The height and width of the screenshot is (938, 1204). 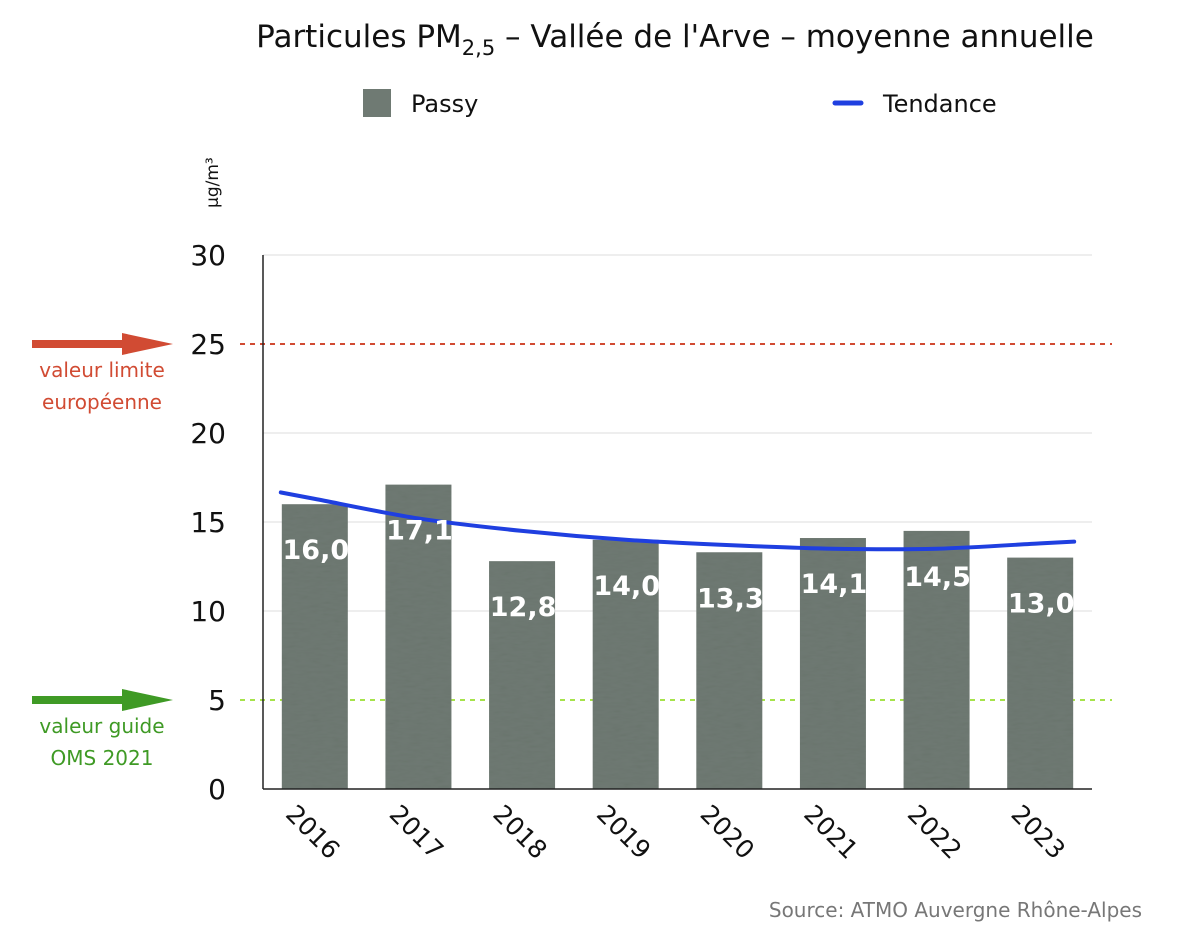 What do you see at coordinates (213, 182) in the screenshot?
I see `y-axis-unit: µg/m³` at bounding box center [213, 182].